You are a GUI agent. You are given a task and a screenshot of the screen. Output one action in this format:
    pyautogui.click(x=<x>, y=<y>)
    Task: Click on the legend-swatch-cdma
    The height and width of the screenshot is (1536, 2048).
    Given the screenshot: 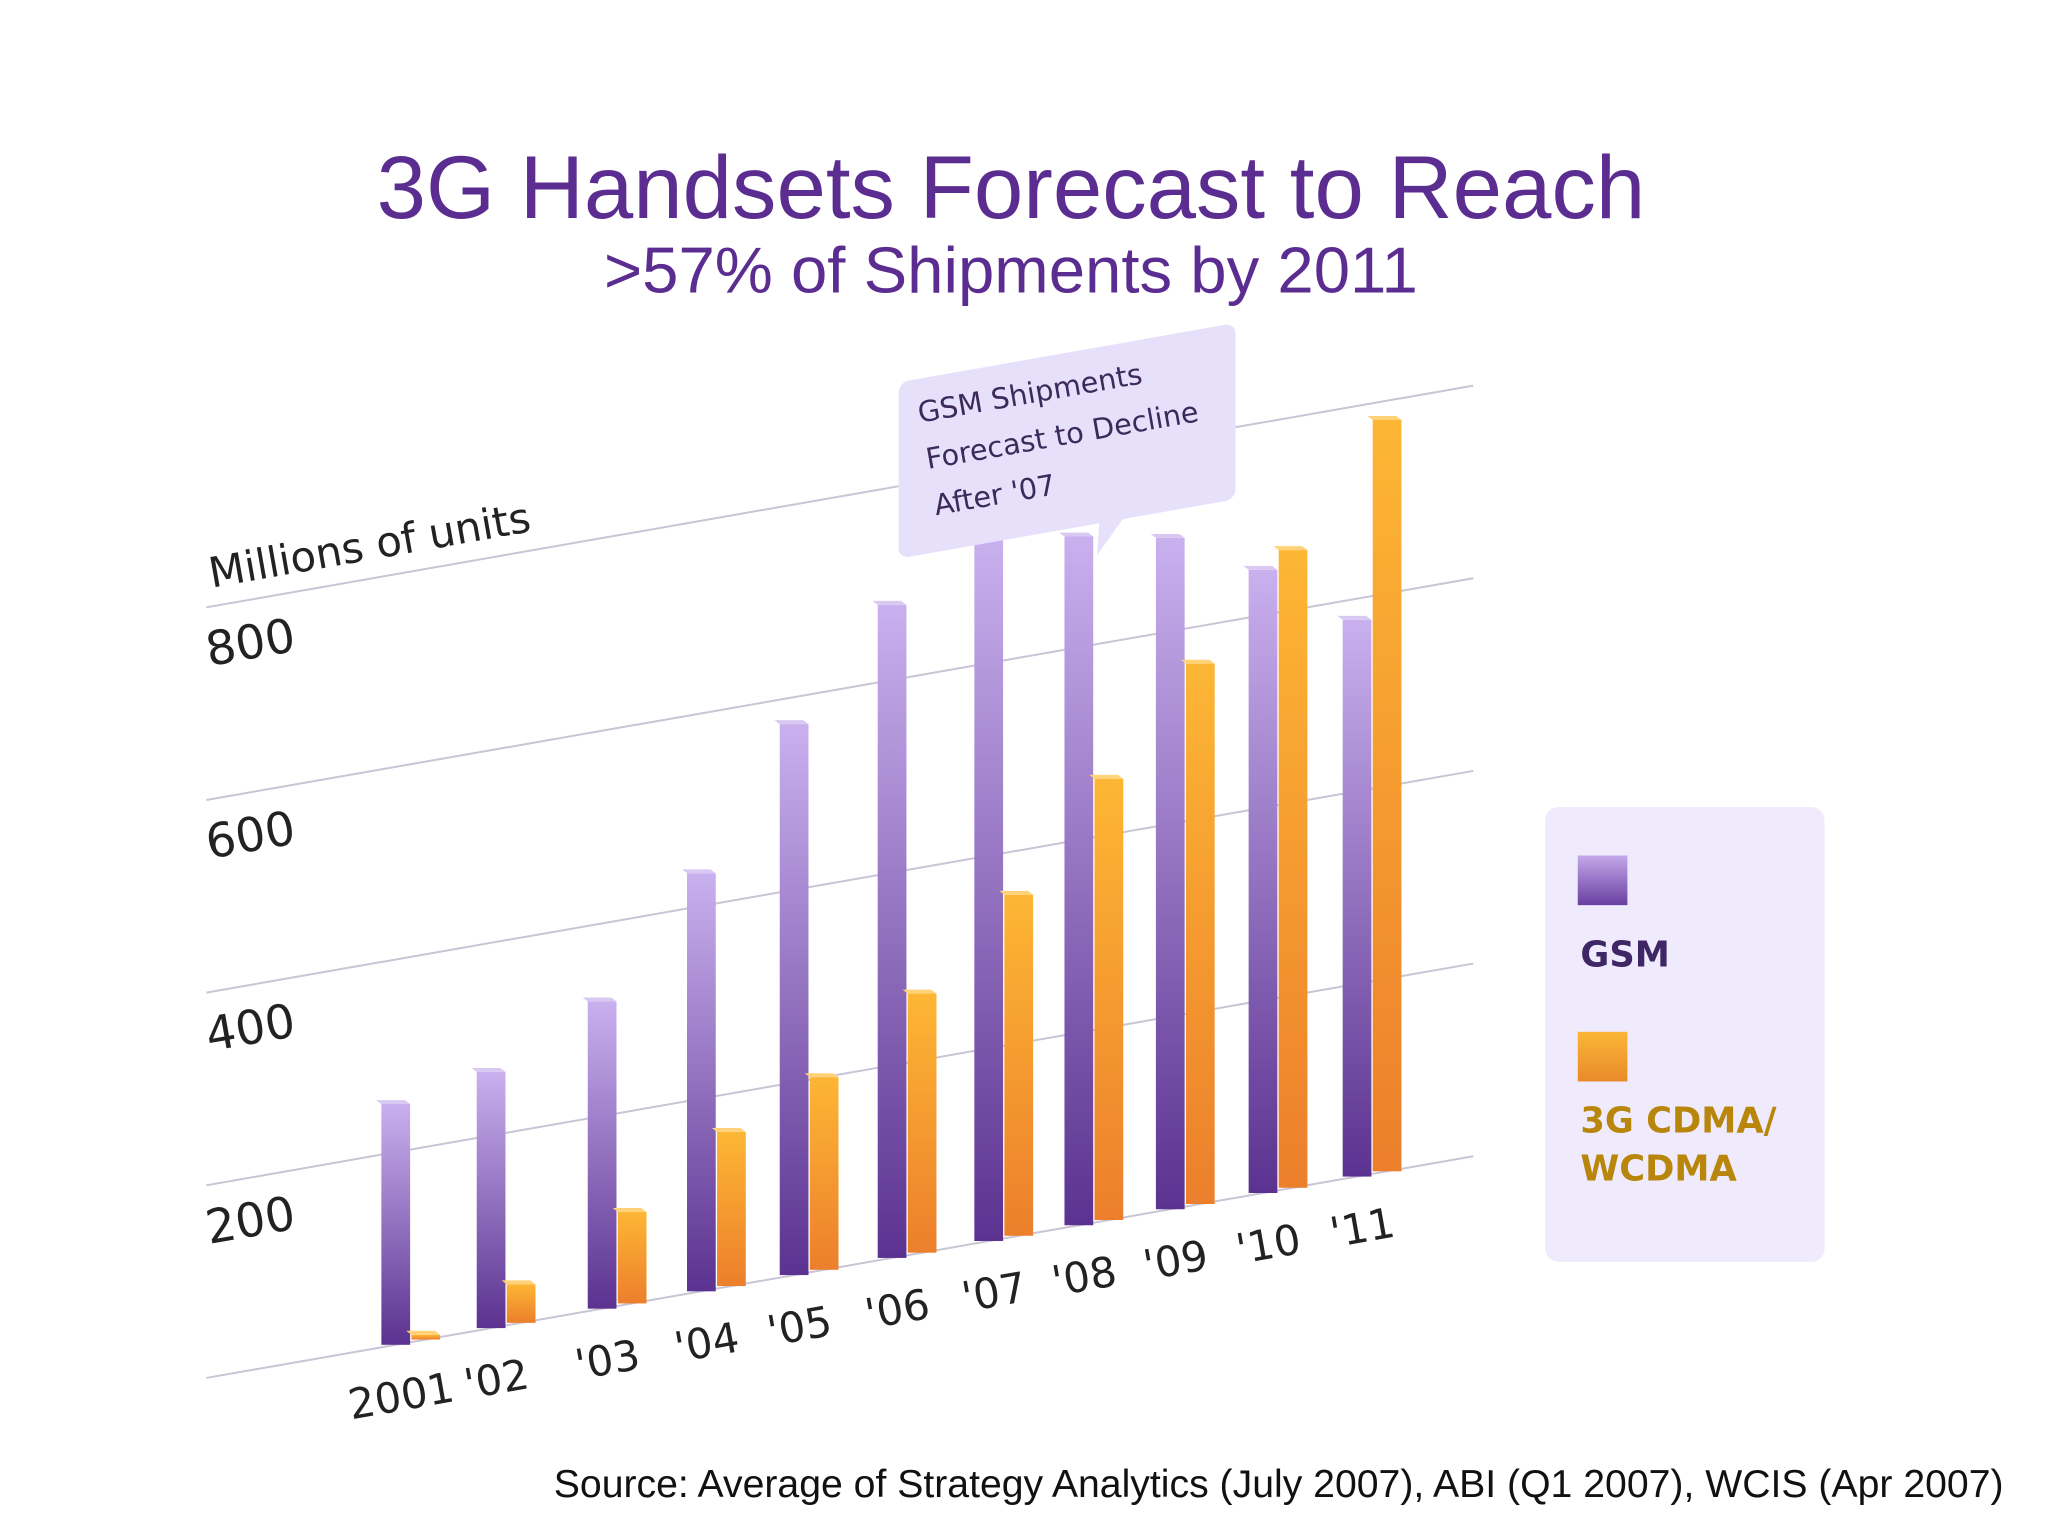 What is the action you would take?
    pyautogui.click(x=1602, y=1056)
    